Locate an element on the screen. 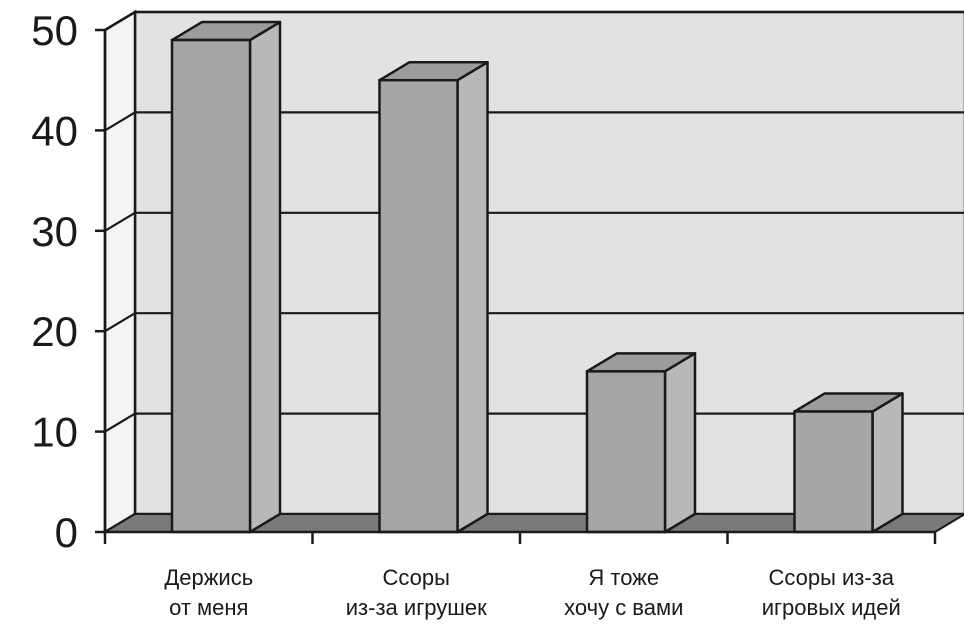 Image resolution: width=964 pixels, height=626 pixels. x-category-label-line: Держись is located at coordinates (208, 577).